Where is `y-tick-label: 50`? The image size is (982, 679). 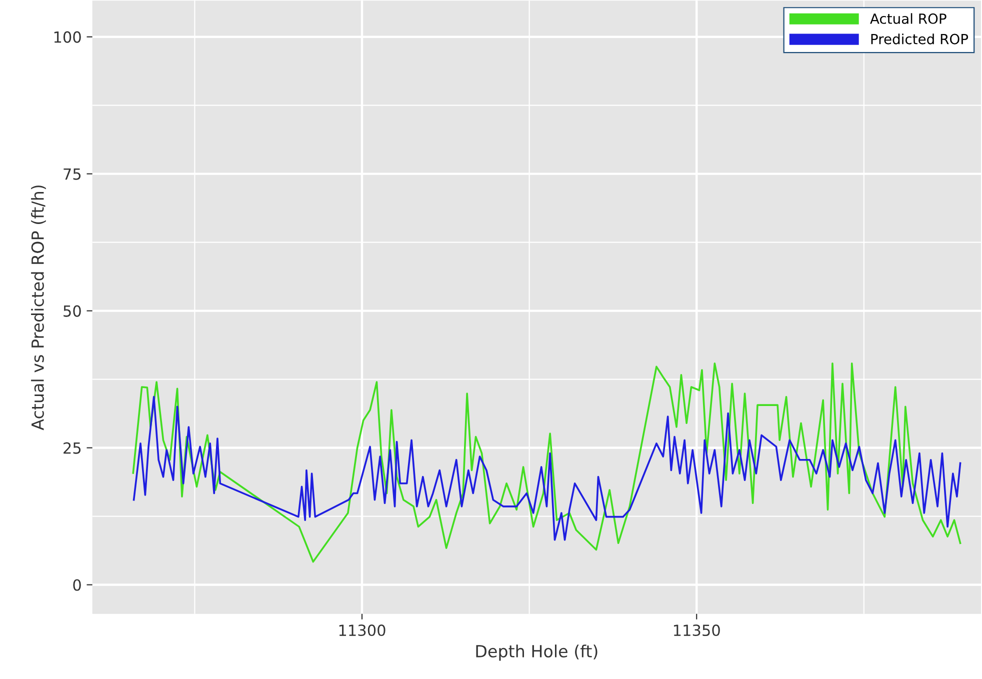
y-tick-label: 50 is located at coordinates (72, 311).